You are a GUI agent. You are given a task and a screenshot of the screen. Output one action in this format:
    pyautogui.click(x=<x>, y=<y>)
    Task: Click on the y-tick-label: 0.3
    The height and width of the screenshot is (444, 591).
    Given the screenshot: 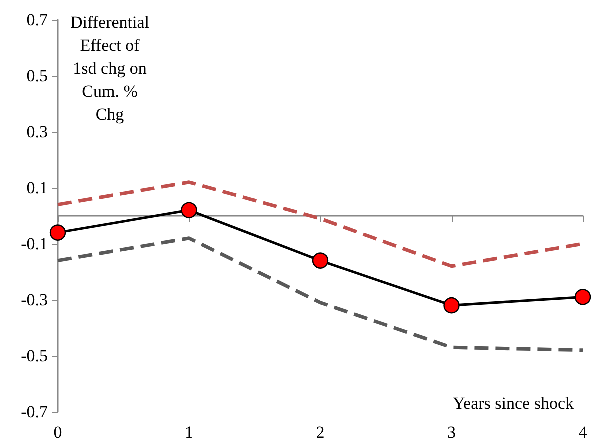 What is the action you would take?
    pyautogui.click(x=37, y=132)
    